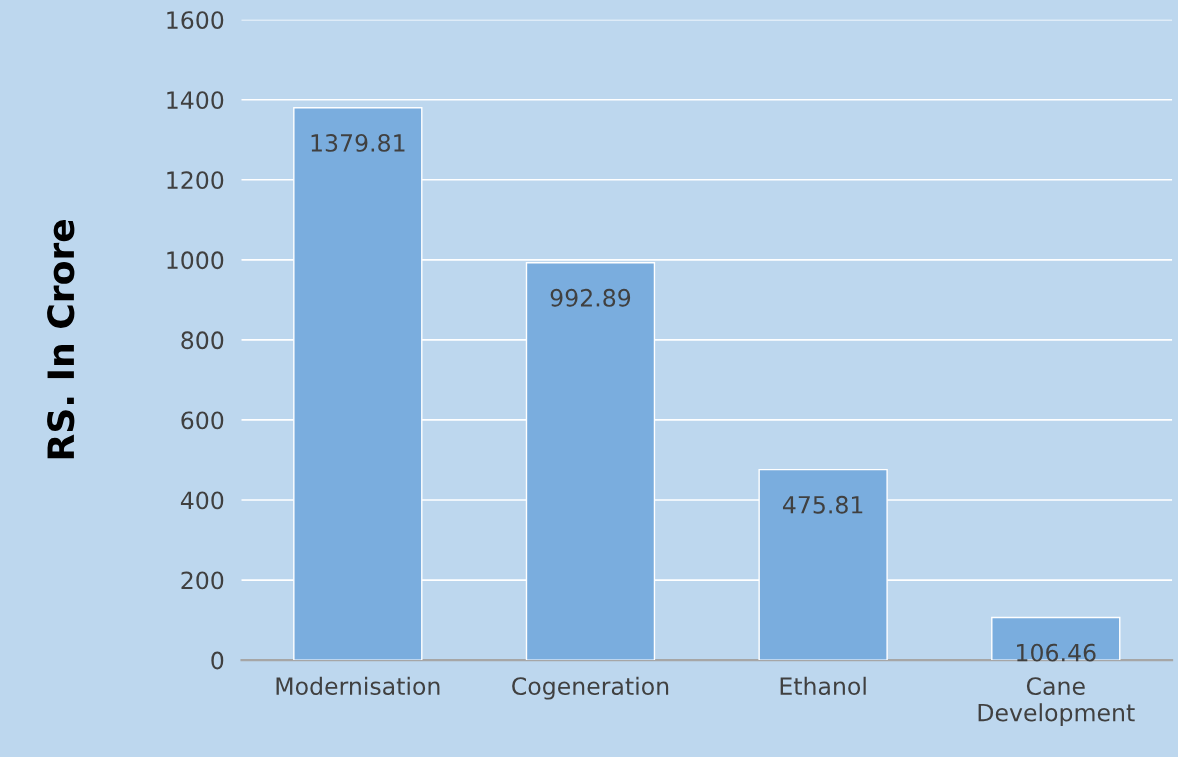 The width and height of the screenshot is (1178, 757). What do you see at coordinates (195, 20) in the screenshot?
I see `y-tick-label: 1600` at bounding box center [195, 20].